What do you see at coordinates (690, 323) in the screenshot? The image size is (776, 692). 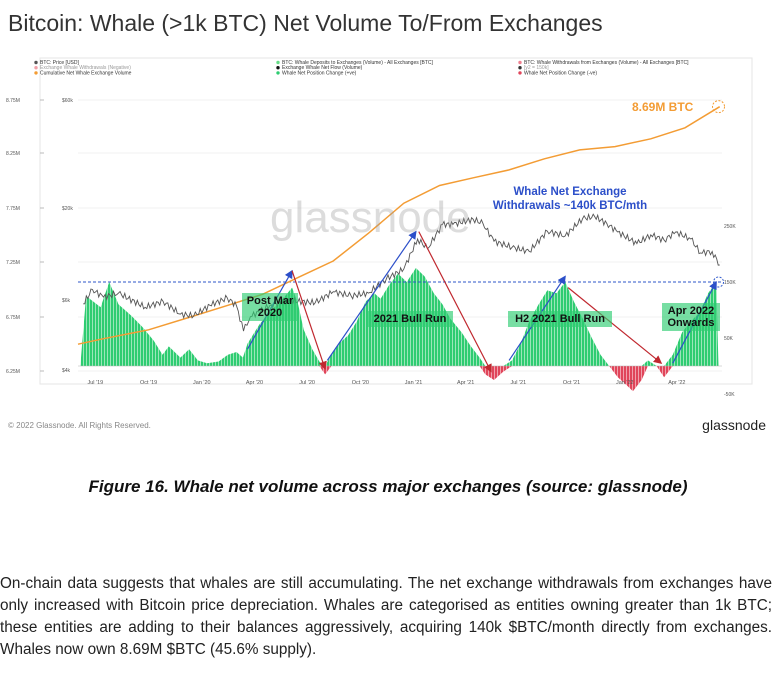 I see `phase-apr-2022-onwards-label: Onwards` at bounding box center [690, 323].